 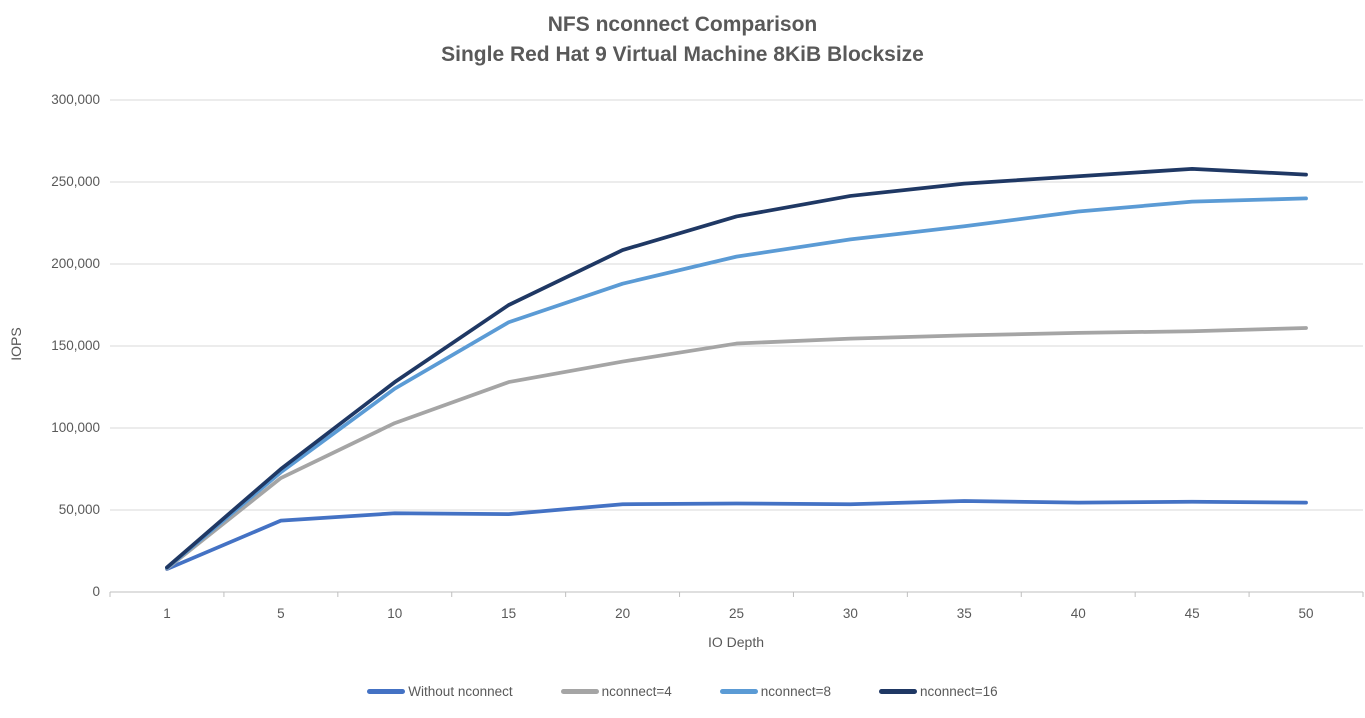 What do you see at coordinates (281, 613) in the screenshot?
I see `x-tick-label: 5` at bounding box center [281, 613].